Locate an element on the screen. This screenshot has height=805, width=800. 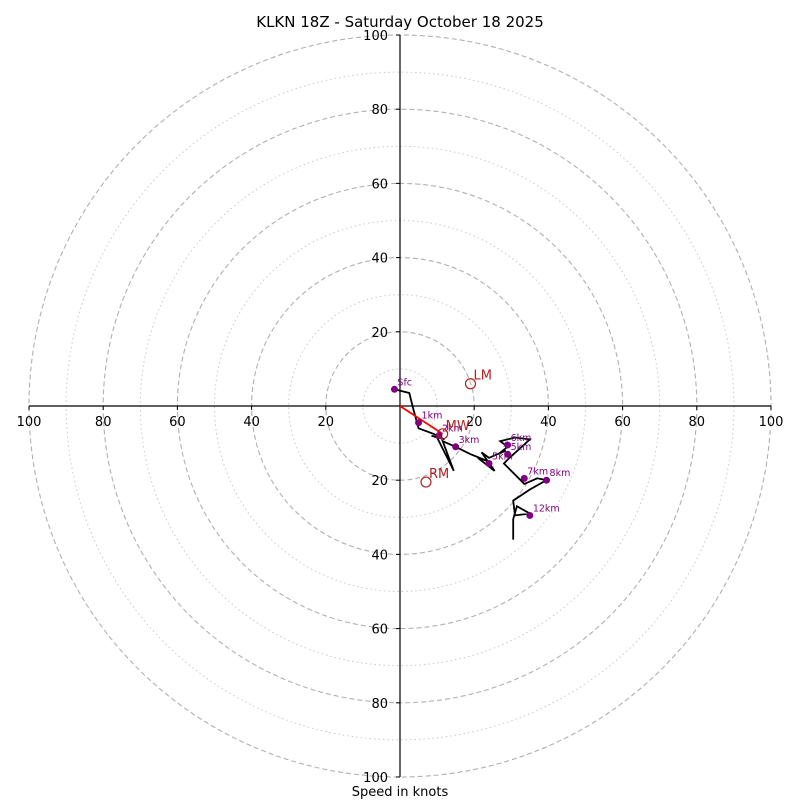
height-point-label: 12km is located at coordinates (546, 508).